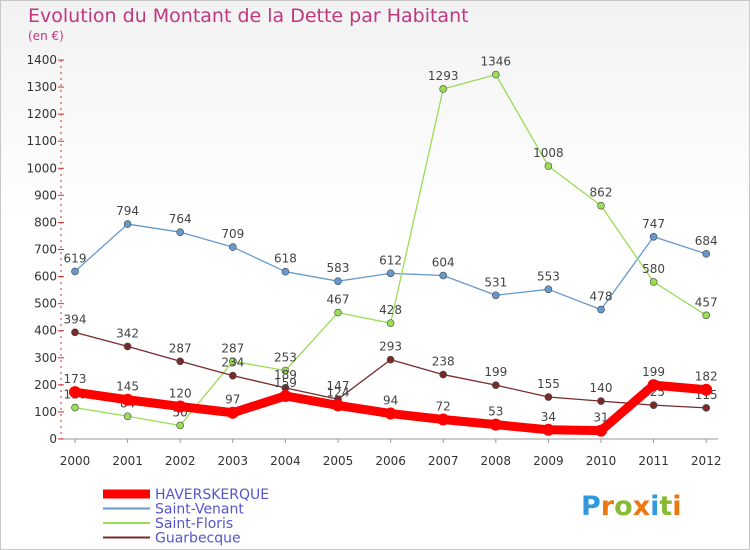  I want to click on x-tick-label: 2009, so click(548, 461).